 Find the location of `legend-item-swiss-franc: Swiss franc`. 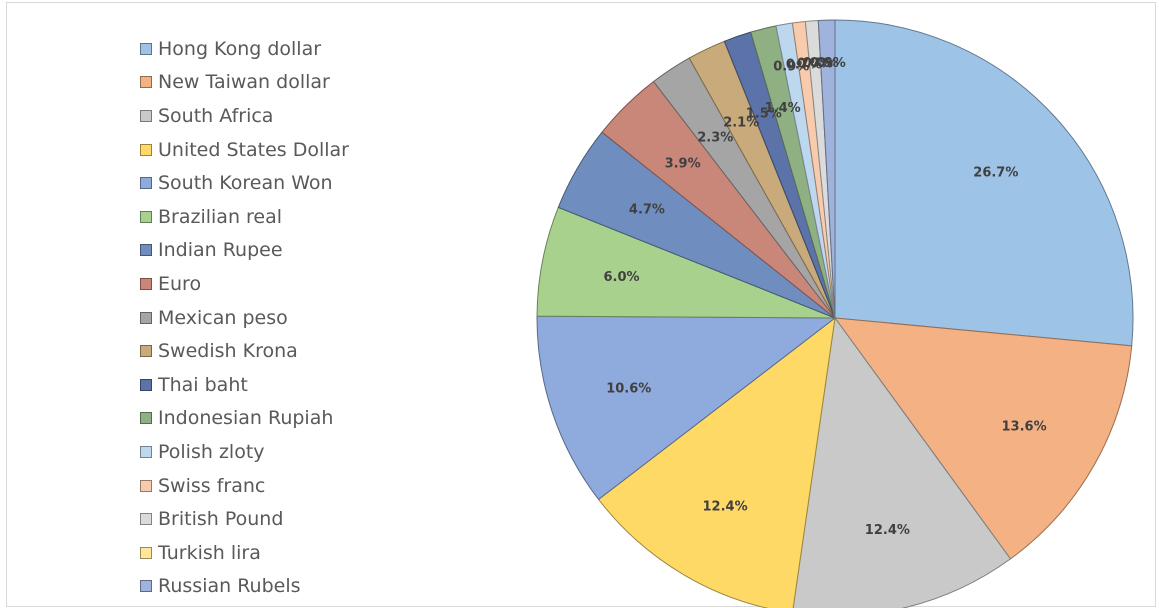

legend-item-swiss-franc: Swiss franc is located at coordinates (244, 486).